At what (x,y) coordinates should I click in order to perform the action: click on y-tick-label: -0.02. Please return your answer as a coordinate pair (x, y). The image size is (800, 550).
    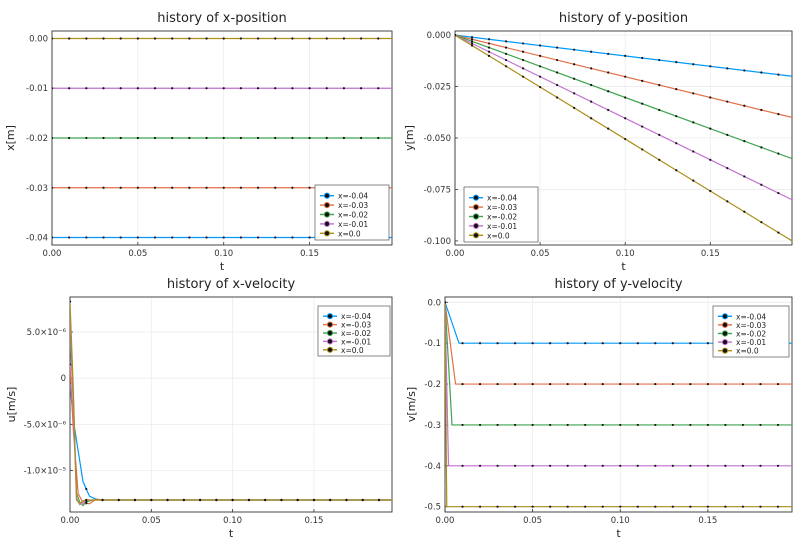
    Looking at the image, I should click on (37, 139).